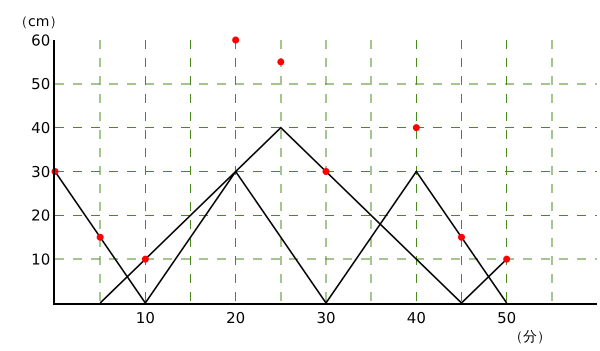 This screenshot has width=600, height=351. Describe the element at coordinates (326, 317) in the screenshot. I see `x-tick-label: 30` at that location.